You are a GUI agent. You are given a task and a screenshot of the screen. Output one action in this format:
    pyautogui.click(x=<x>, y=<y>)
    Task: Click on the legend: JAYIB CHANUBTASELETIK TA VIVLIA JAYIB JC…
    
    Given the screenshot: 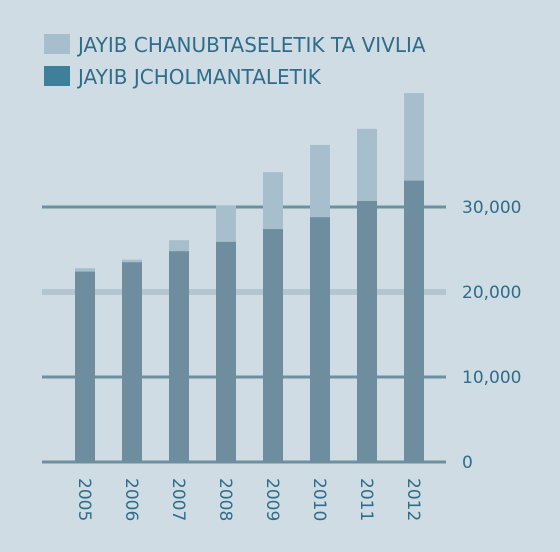 What is the action you would take?
    pyautogui.click(x=235, y=61)
    